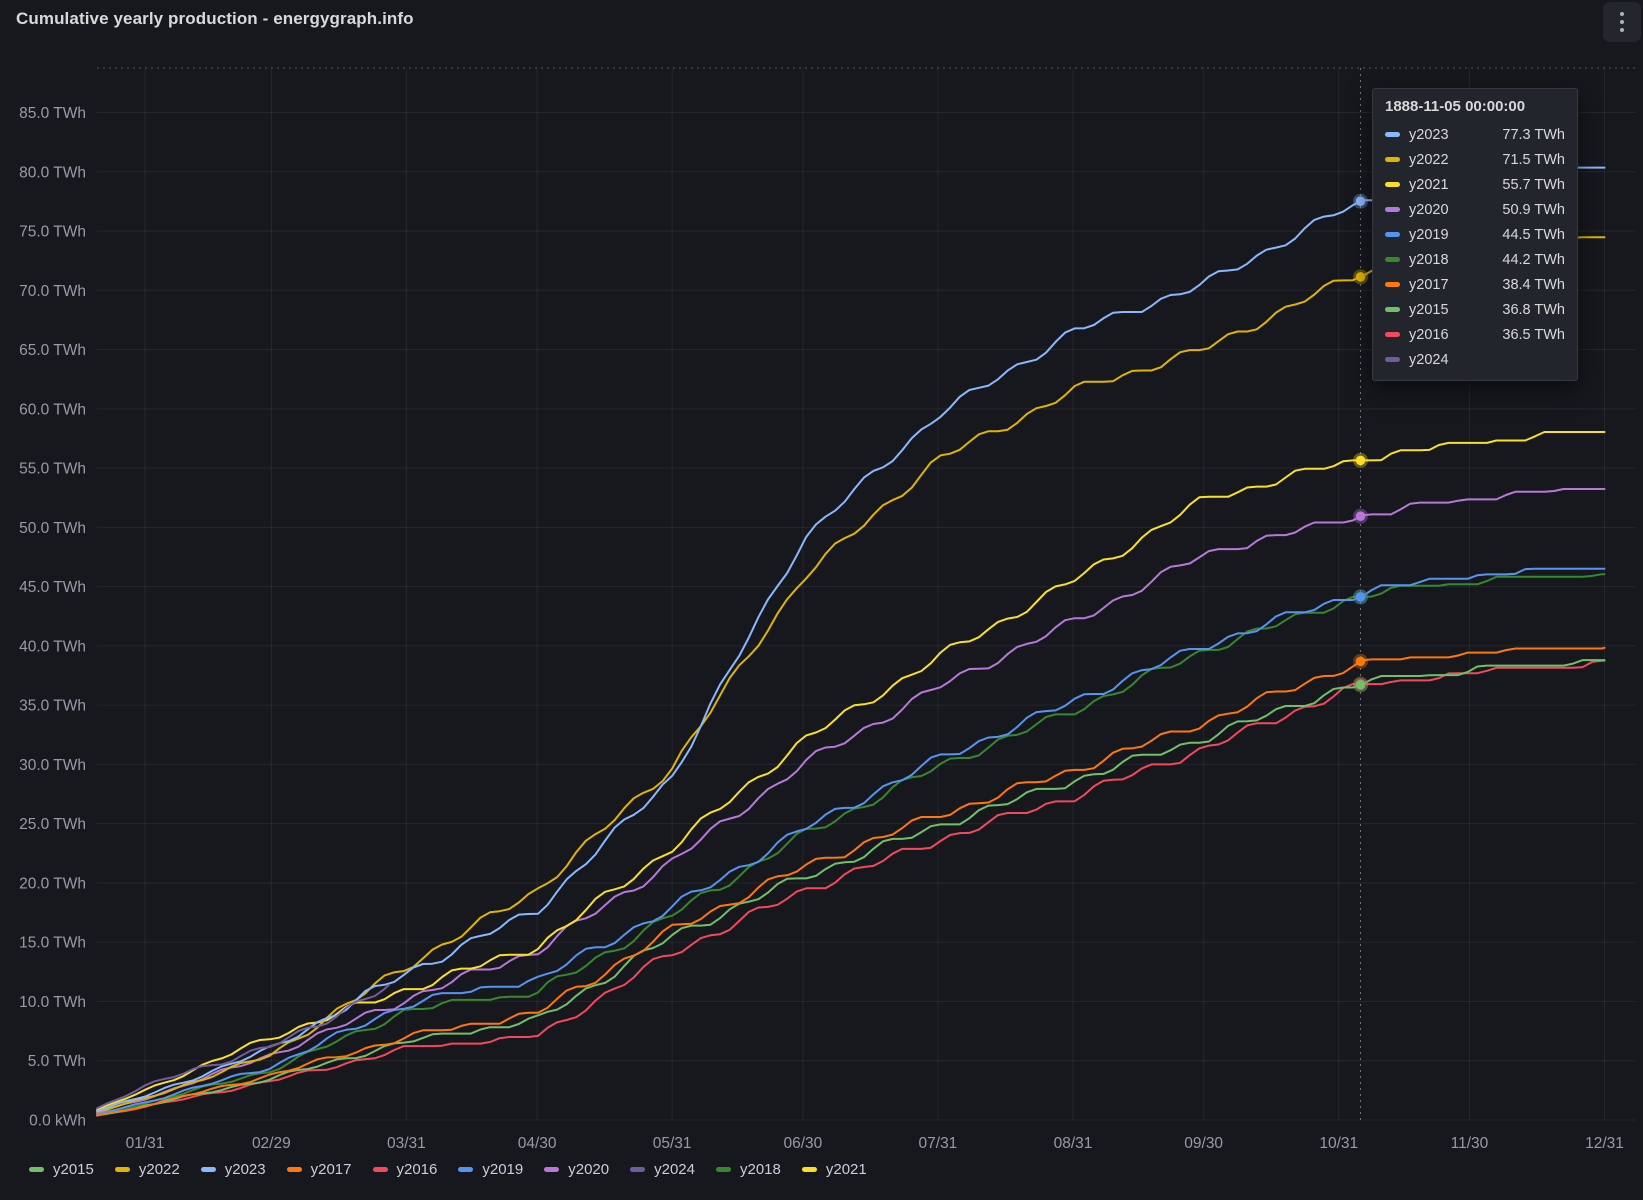  I want to click on kebab-menu-icon, so click(1622, 22).